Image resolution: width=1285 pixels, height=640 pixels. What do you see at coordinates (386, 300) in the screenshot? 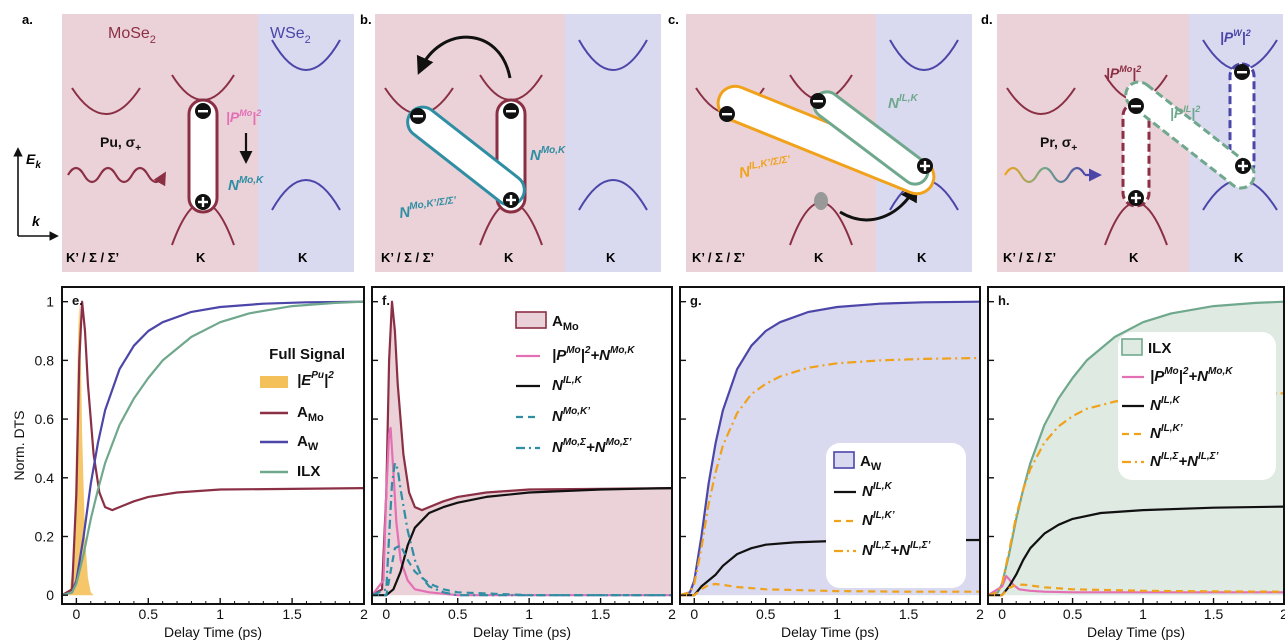
I see `panel-letter-f: f.` at bounding box center [386, 300].